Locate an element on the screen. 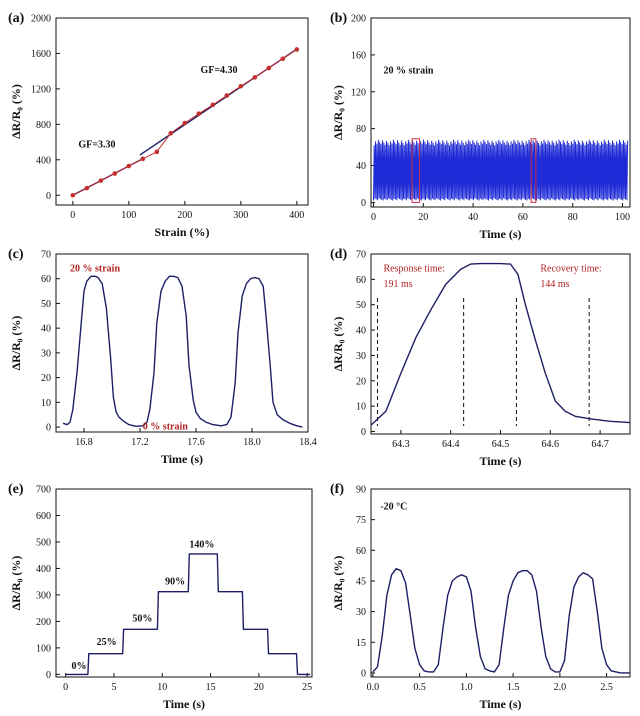 The height and width of the screenshot is (716, 640). y-tick-label: 2000 is located at coordinates (41, 19).